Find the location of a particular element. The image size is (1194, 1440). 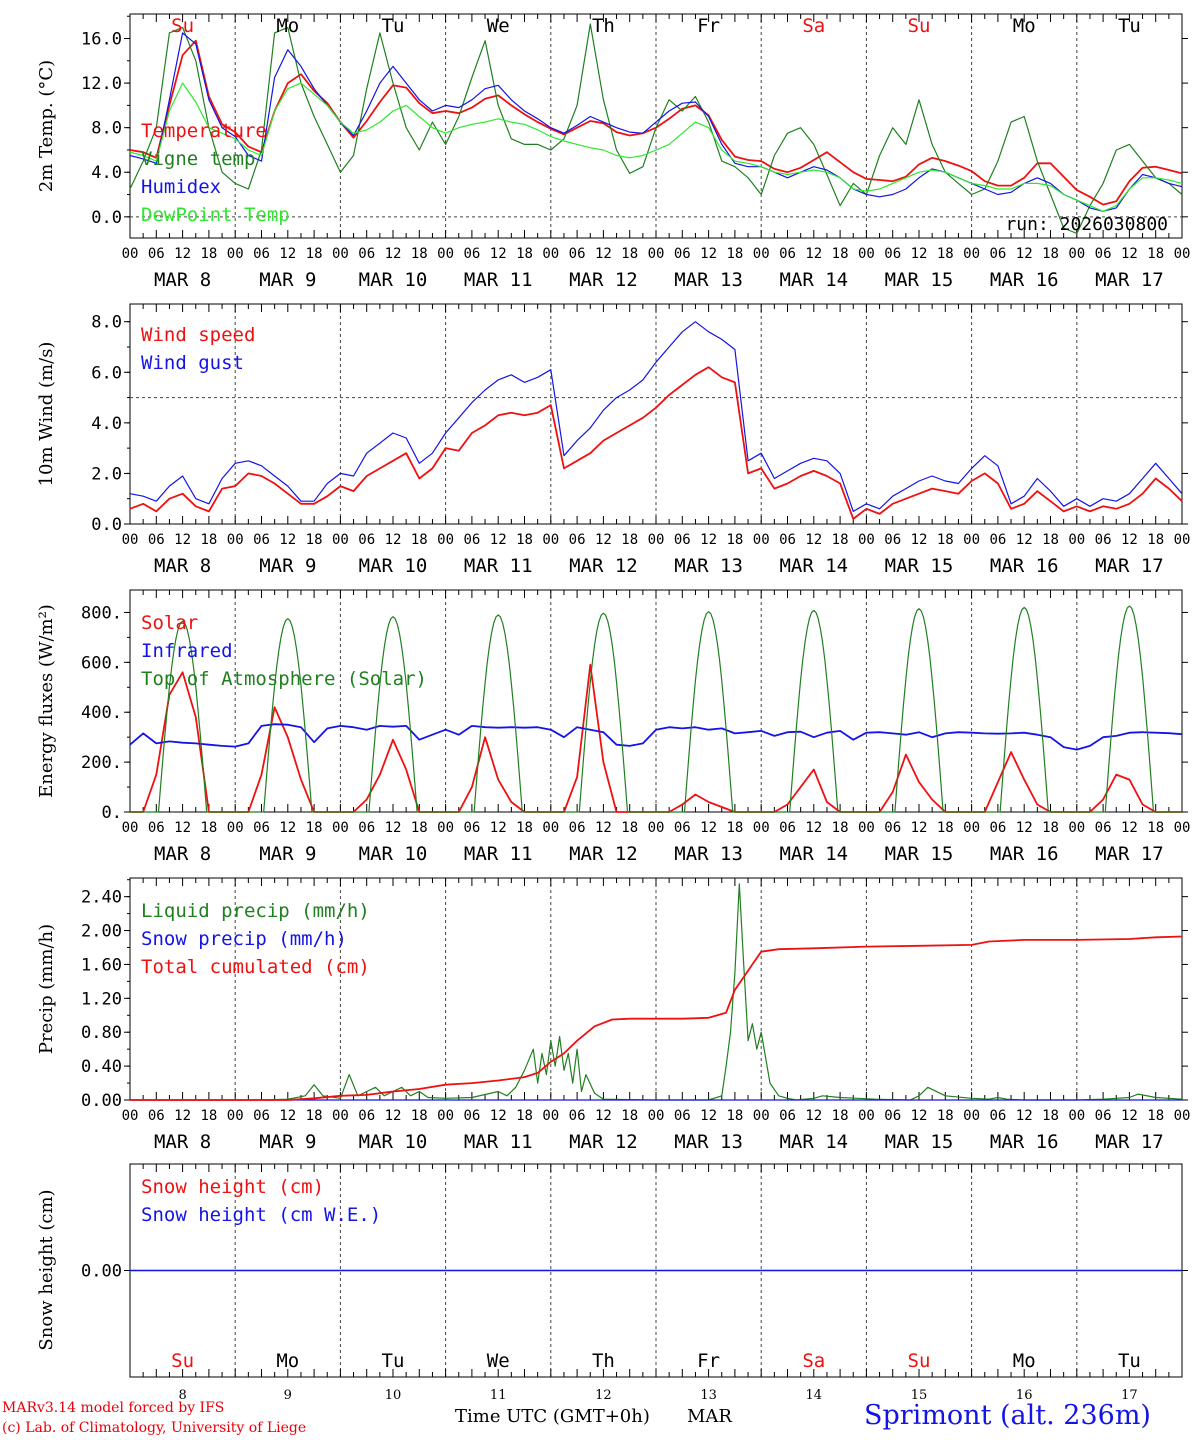

weekday-label: We is located at coordinates (498, 26).